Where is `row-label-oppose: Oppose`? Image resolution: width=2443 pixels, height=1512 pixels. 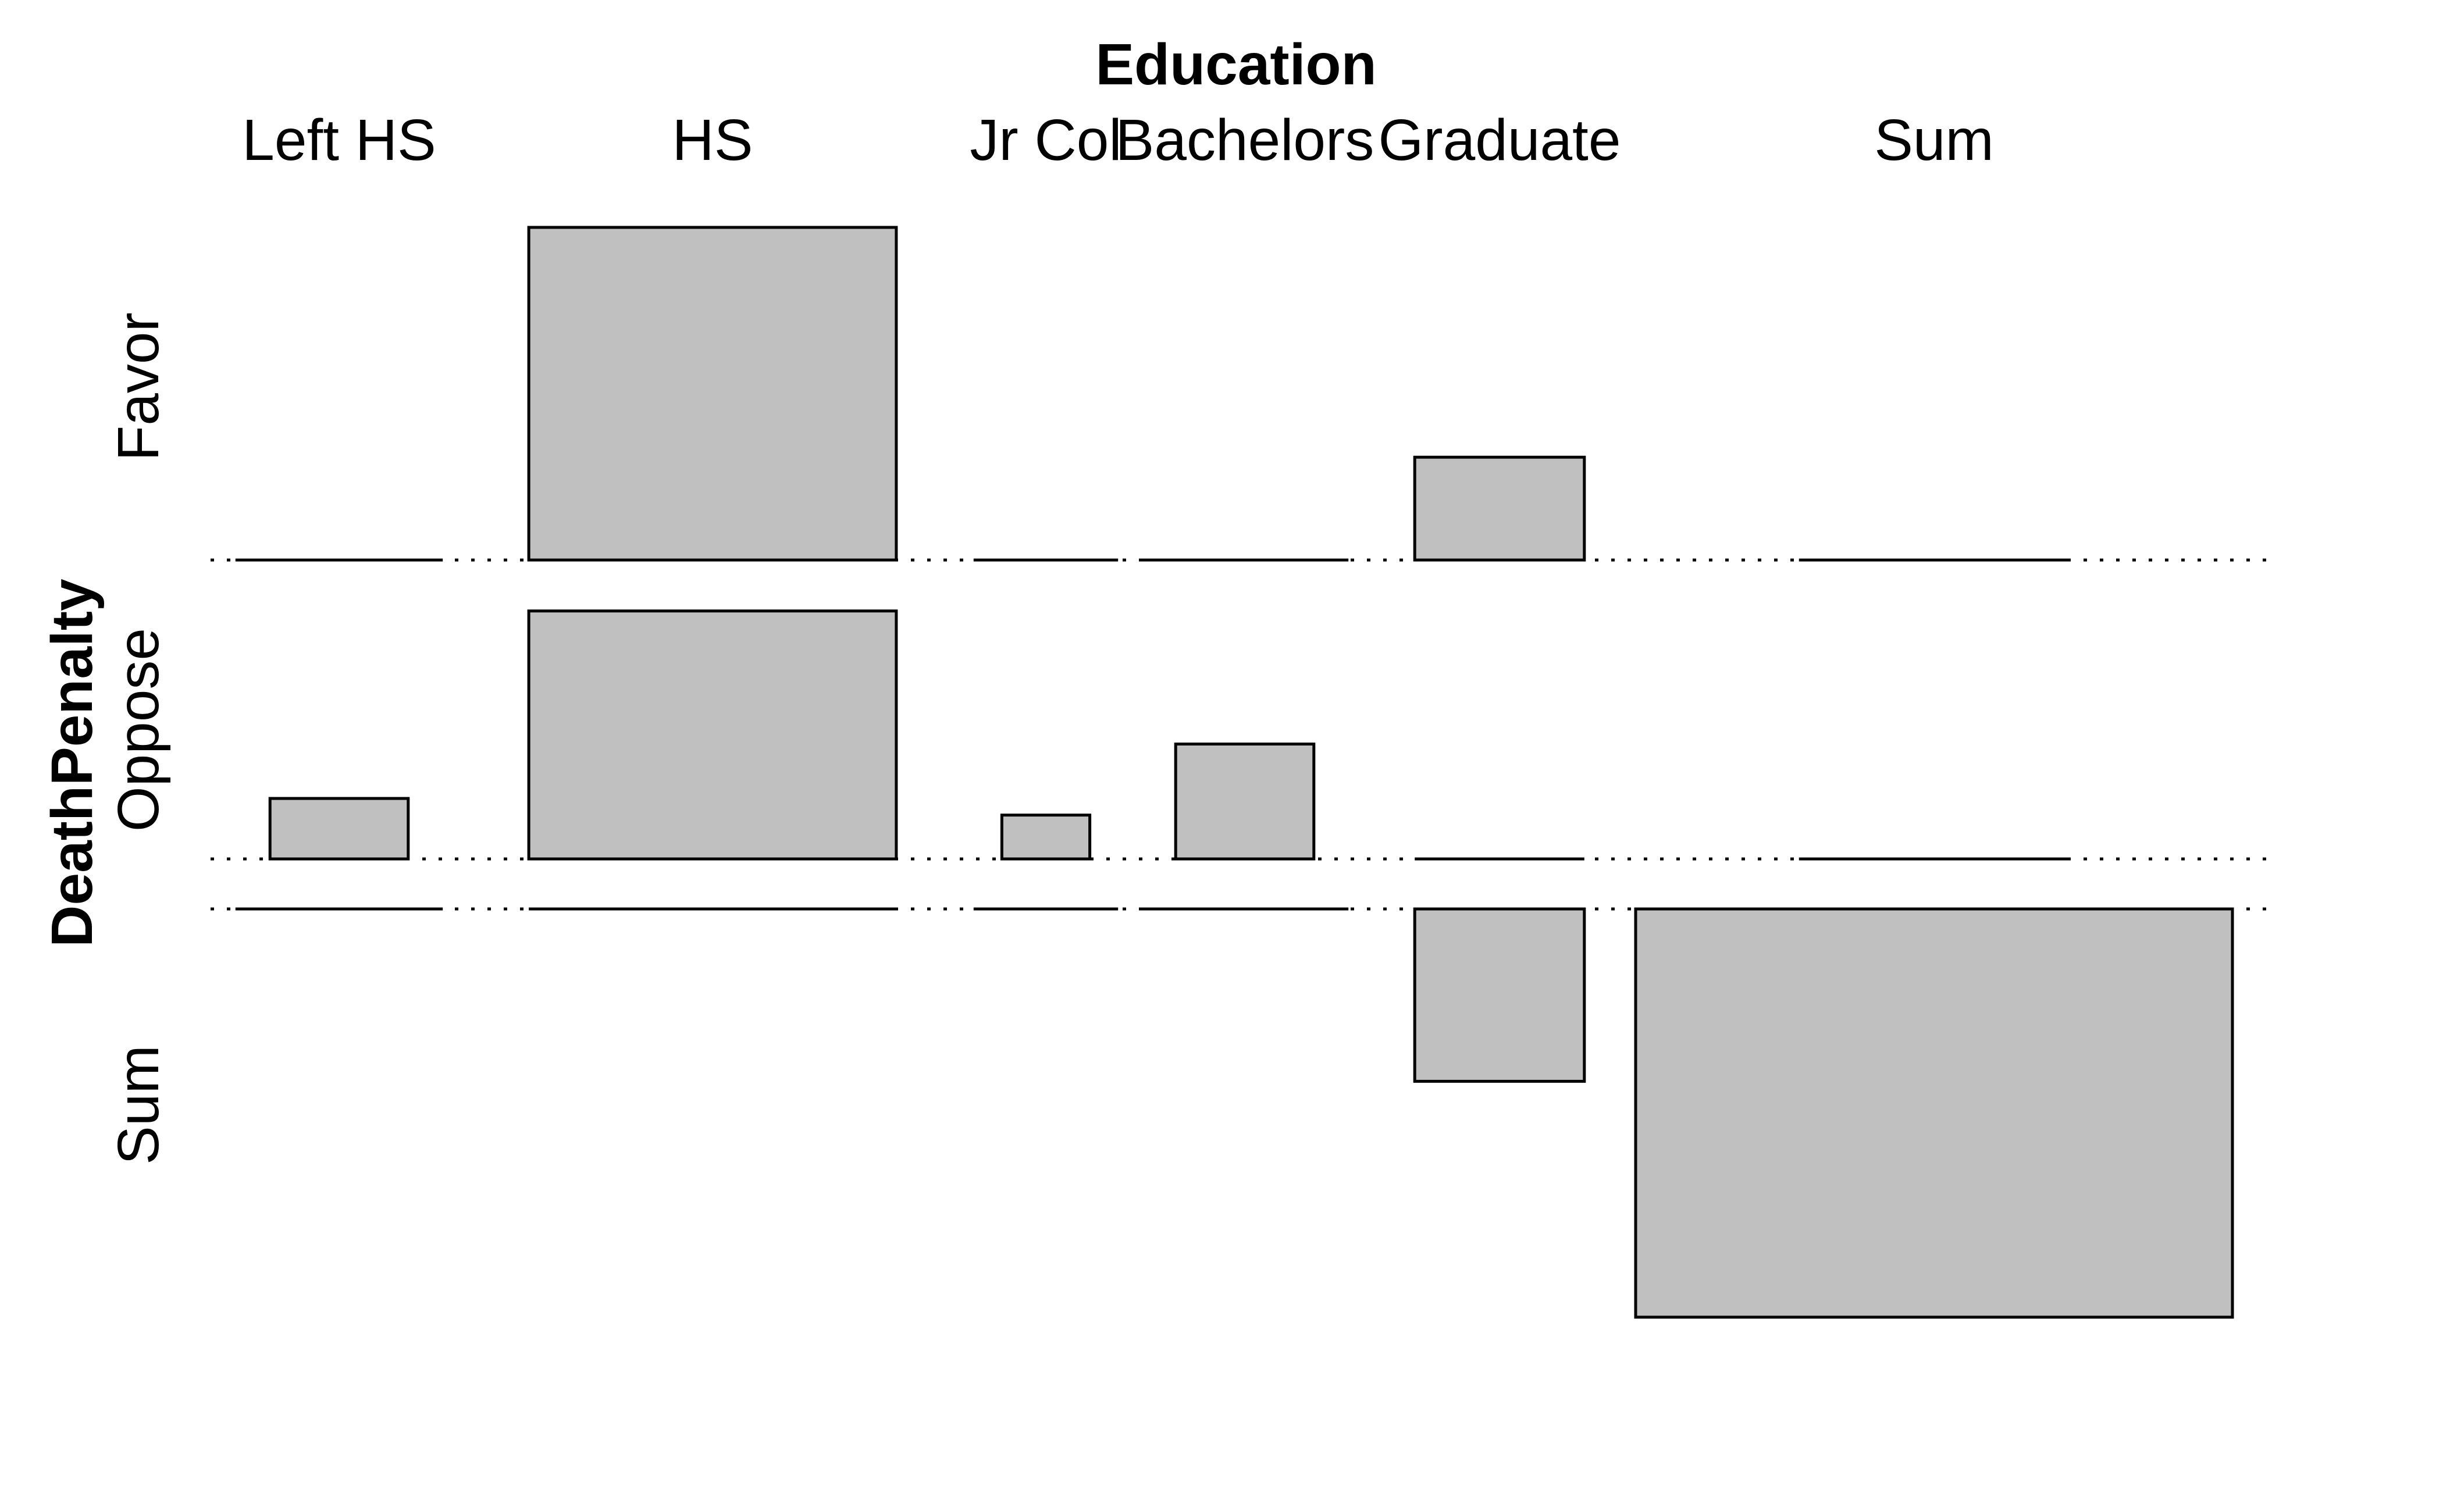 row-label-oppose: Oppose is located at coordinates (138, 730).